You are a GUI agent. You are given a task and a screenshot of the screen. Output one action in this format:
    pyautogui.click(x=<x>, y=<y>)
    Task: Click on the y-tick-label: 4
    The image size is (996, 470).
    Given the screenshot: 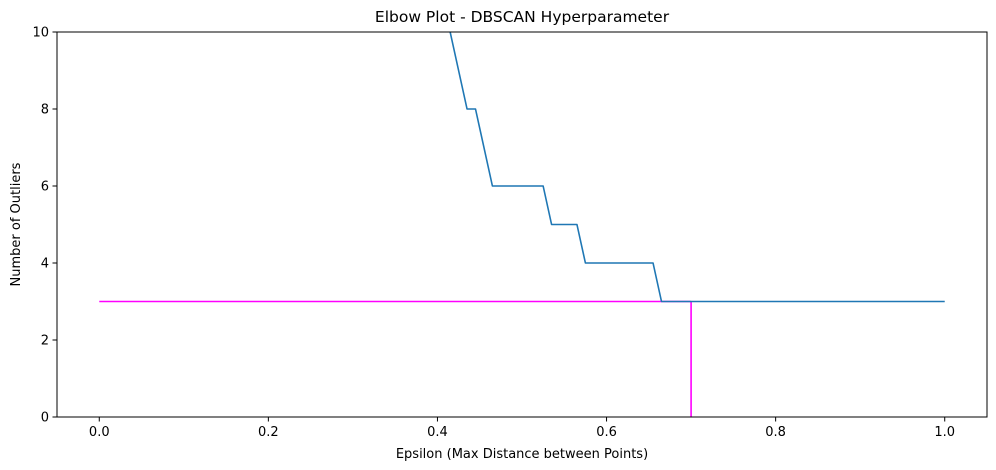 What is the action you would take?
    pyautogui.click(x=45, y=264)
    